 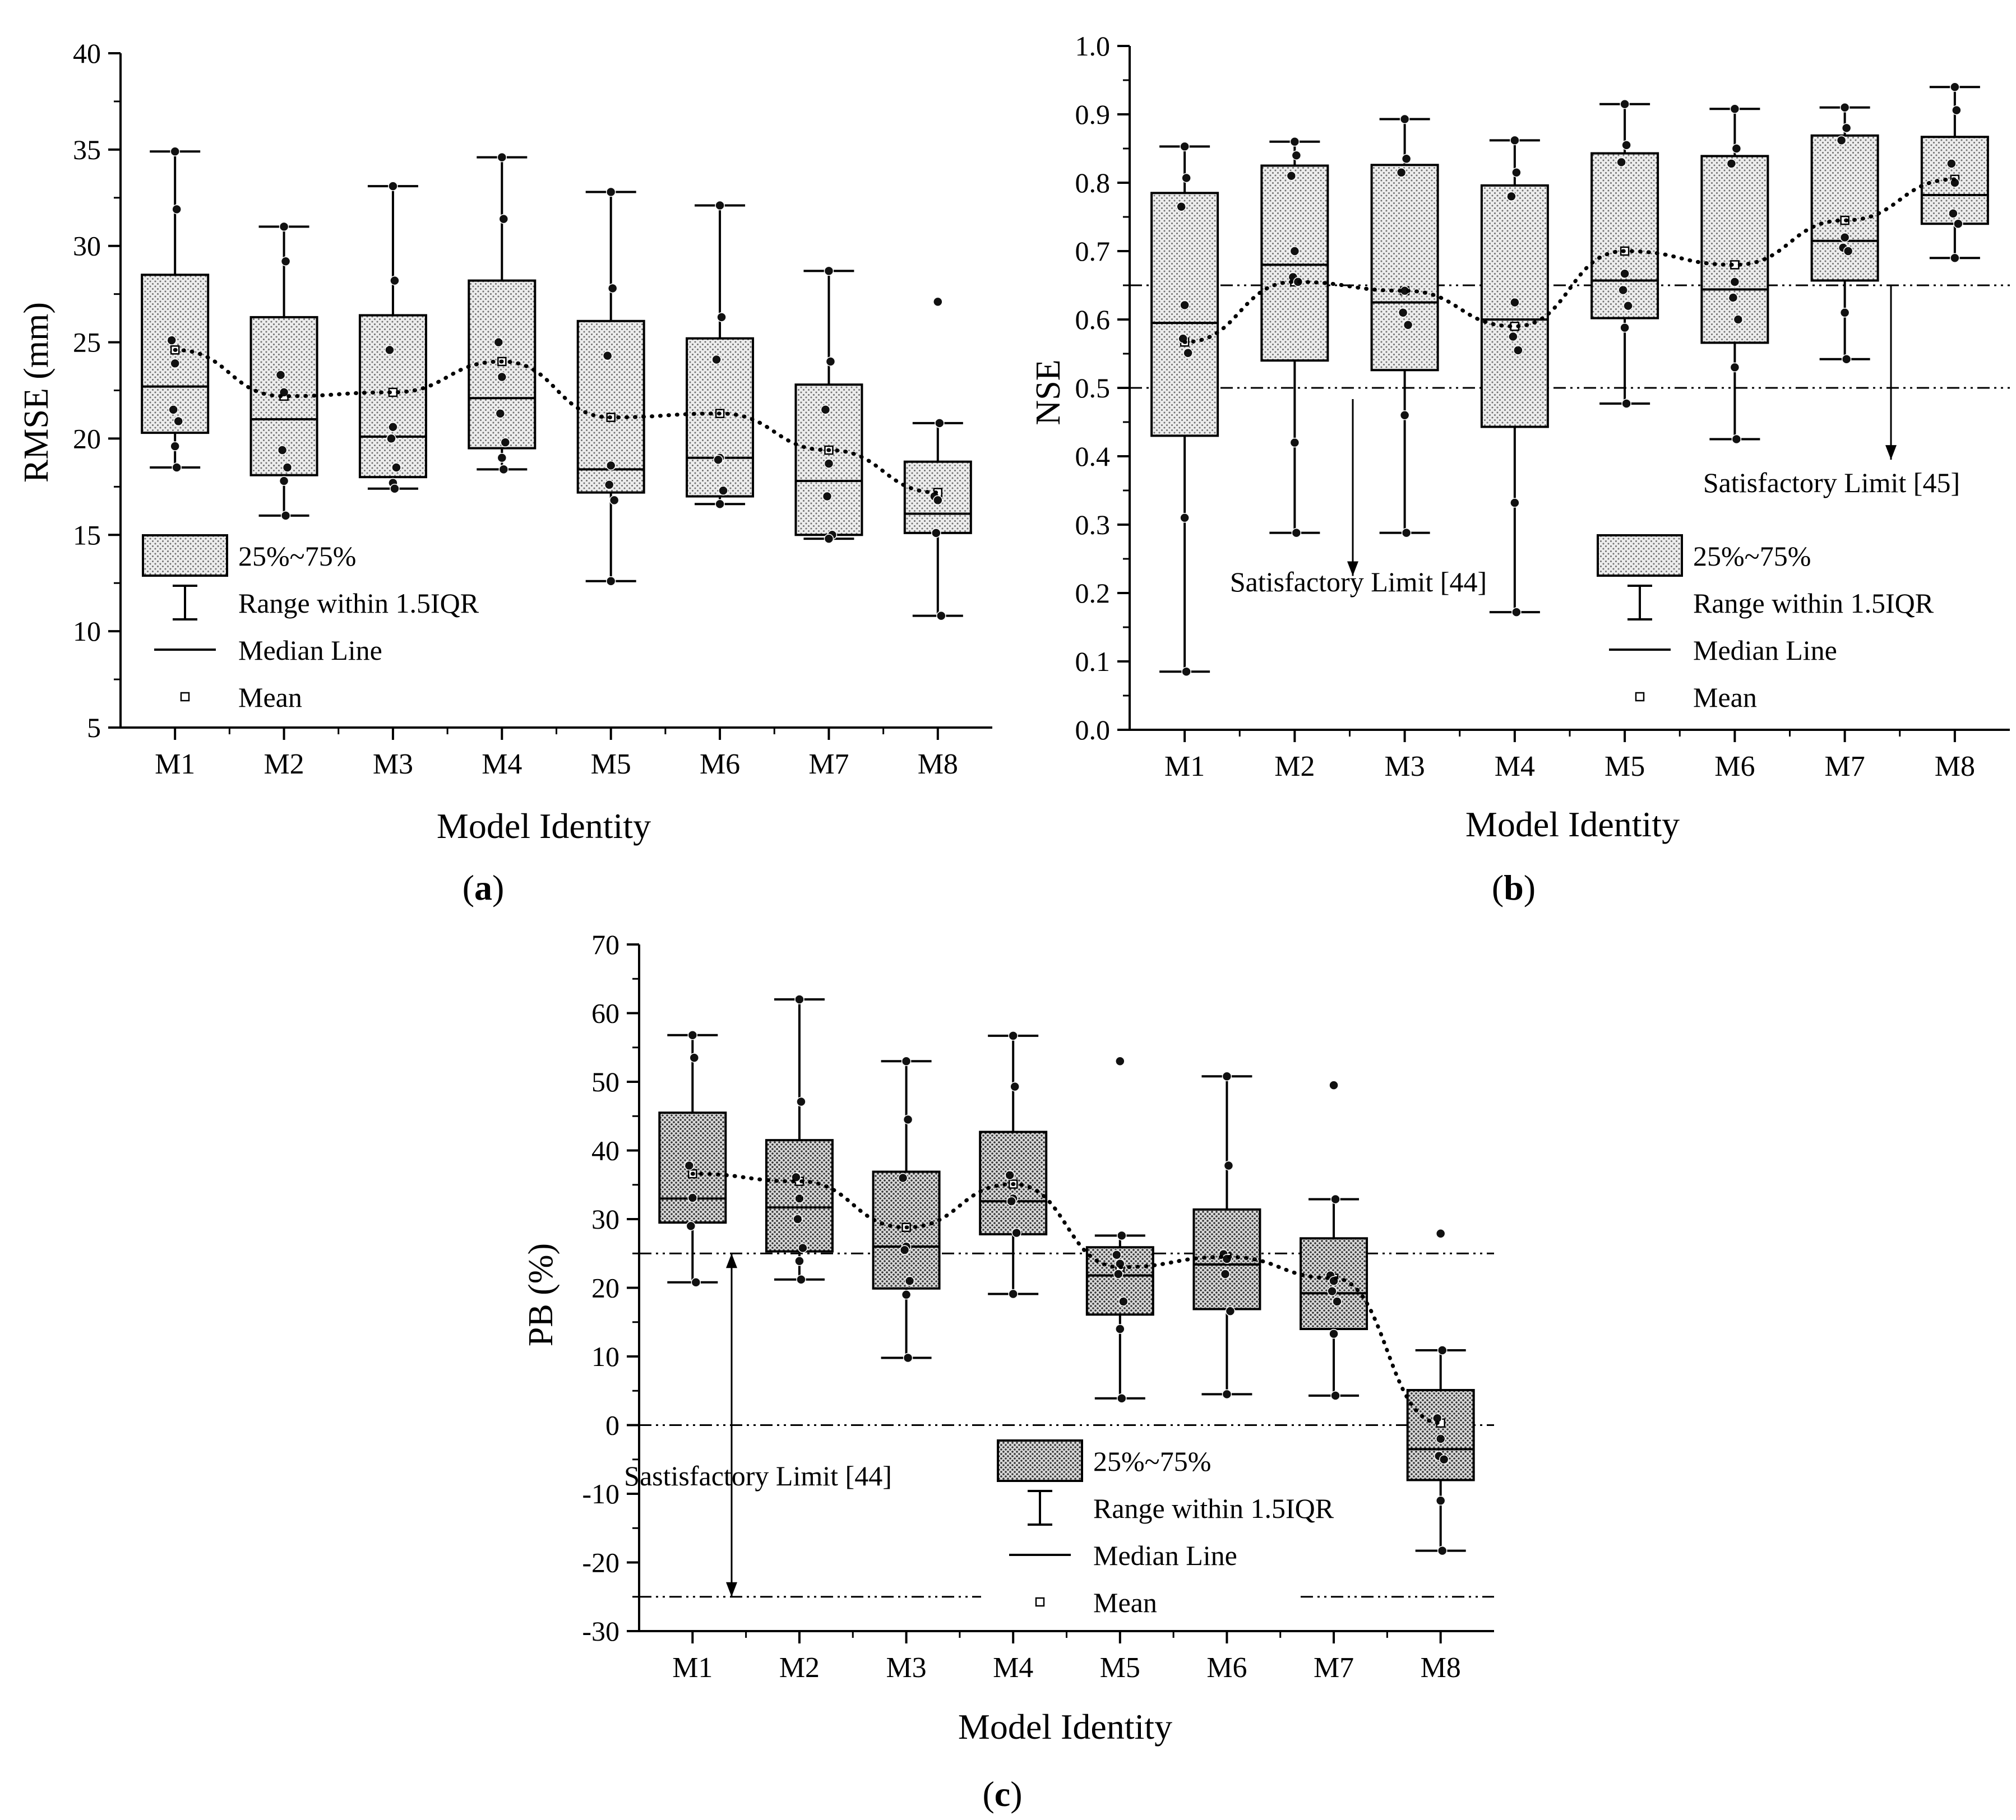 I want to click on legend-label: 25%~75%, so click(x=297, y=556).